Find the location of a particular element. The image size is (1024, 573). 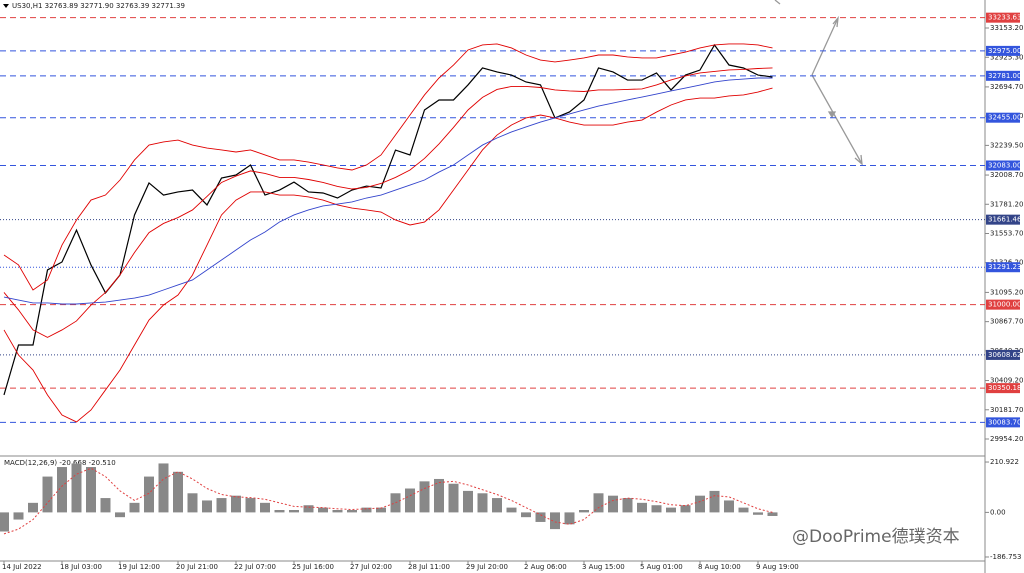

x-tick-label: 29 Jul 20:00 is located at coordinates (487, 567).